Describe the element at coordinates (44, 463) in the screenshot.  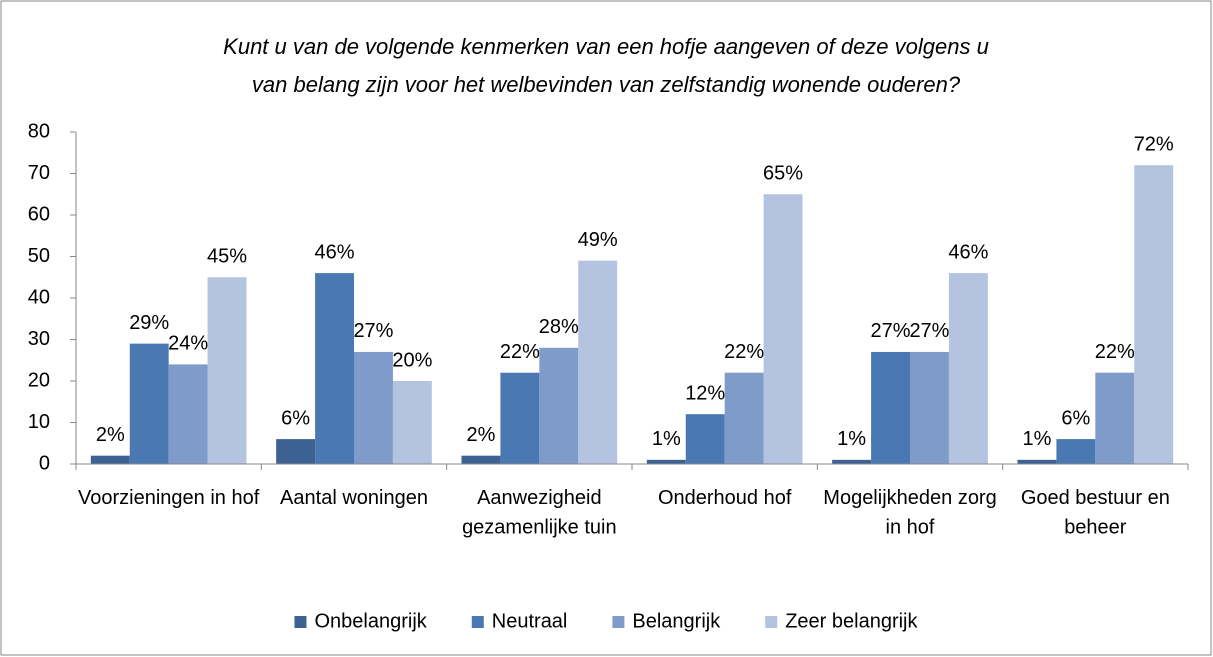
I see `y-tick-label: 0` at that location.